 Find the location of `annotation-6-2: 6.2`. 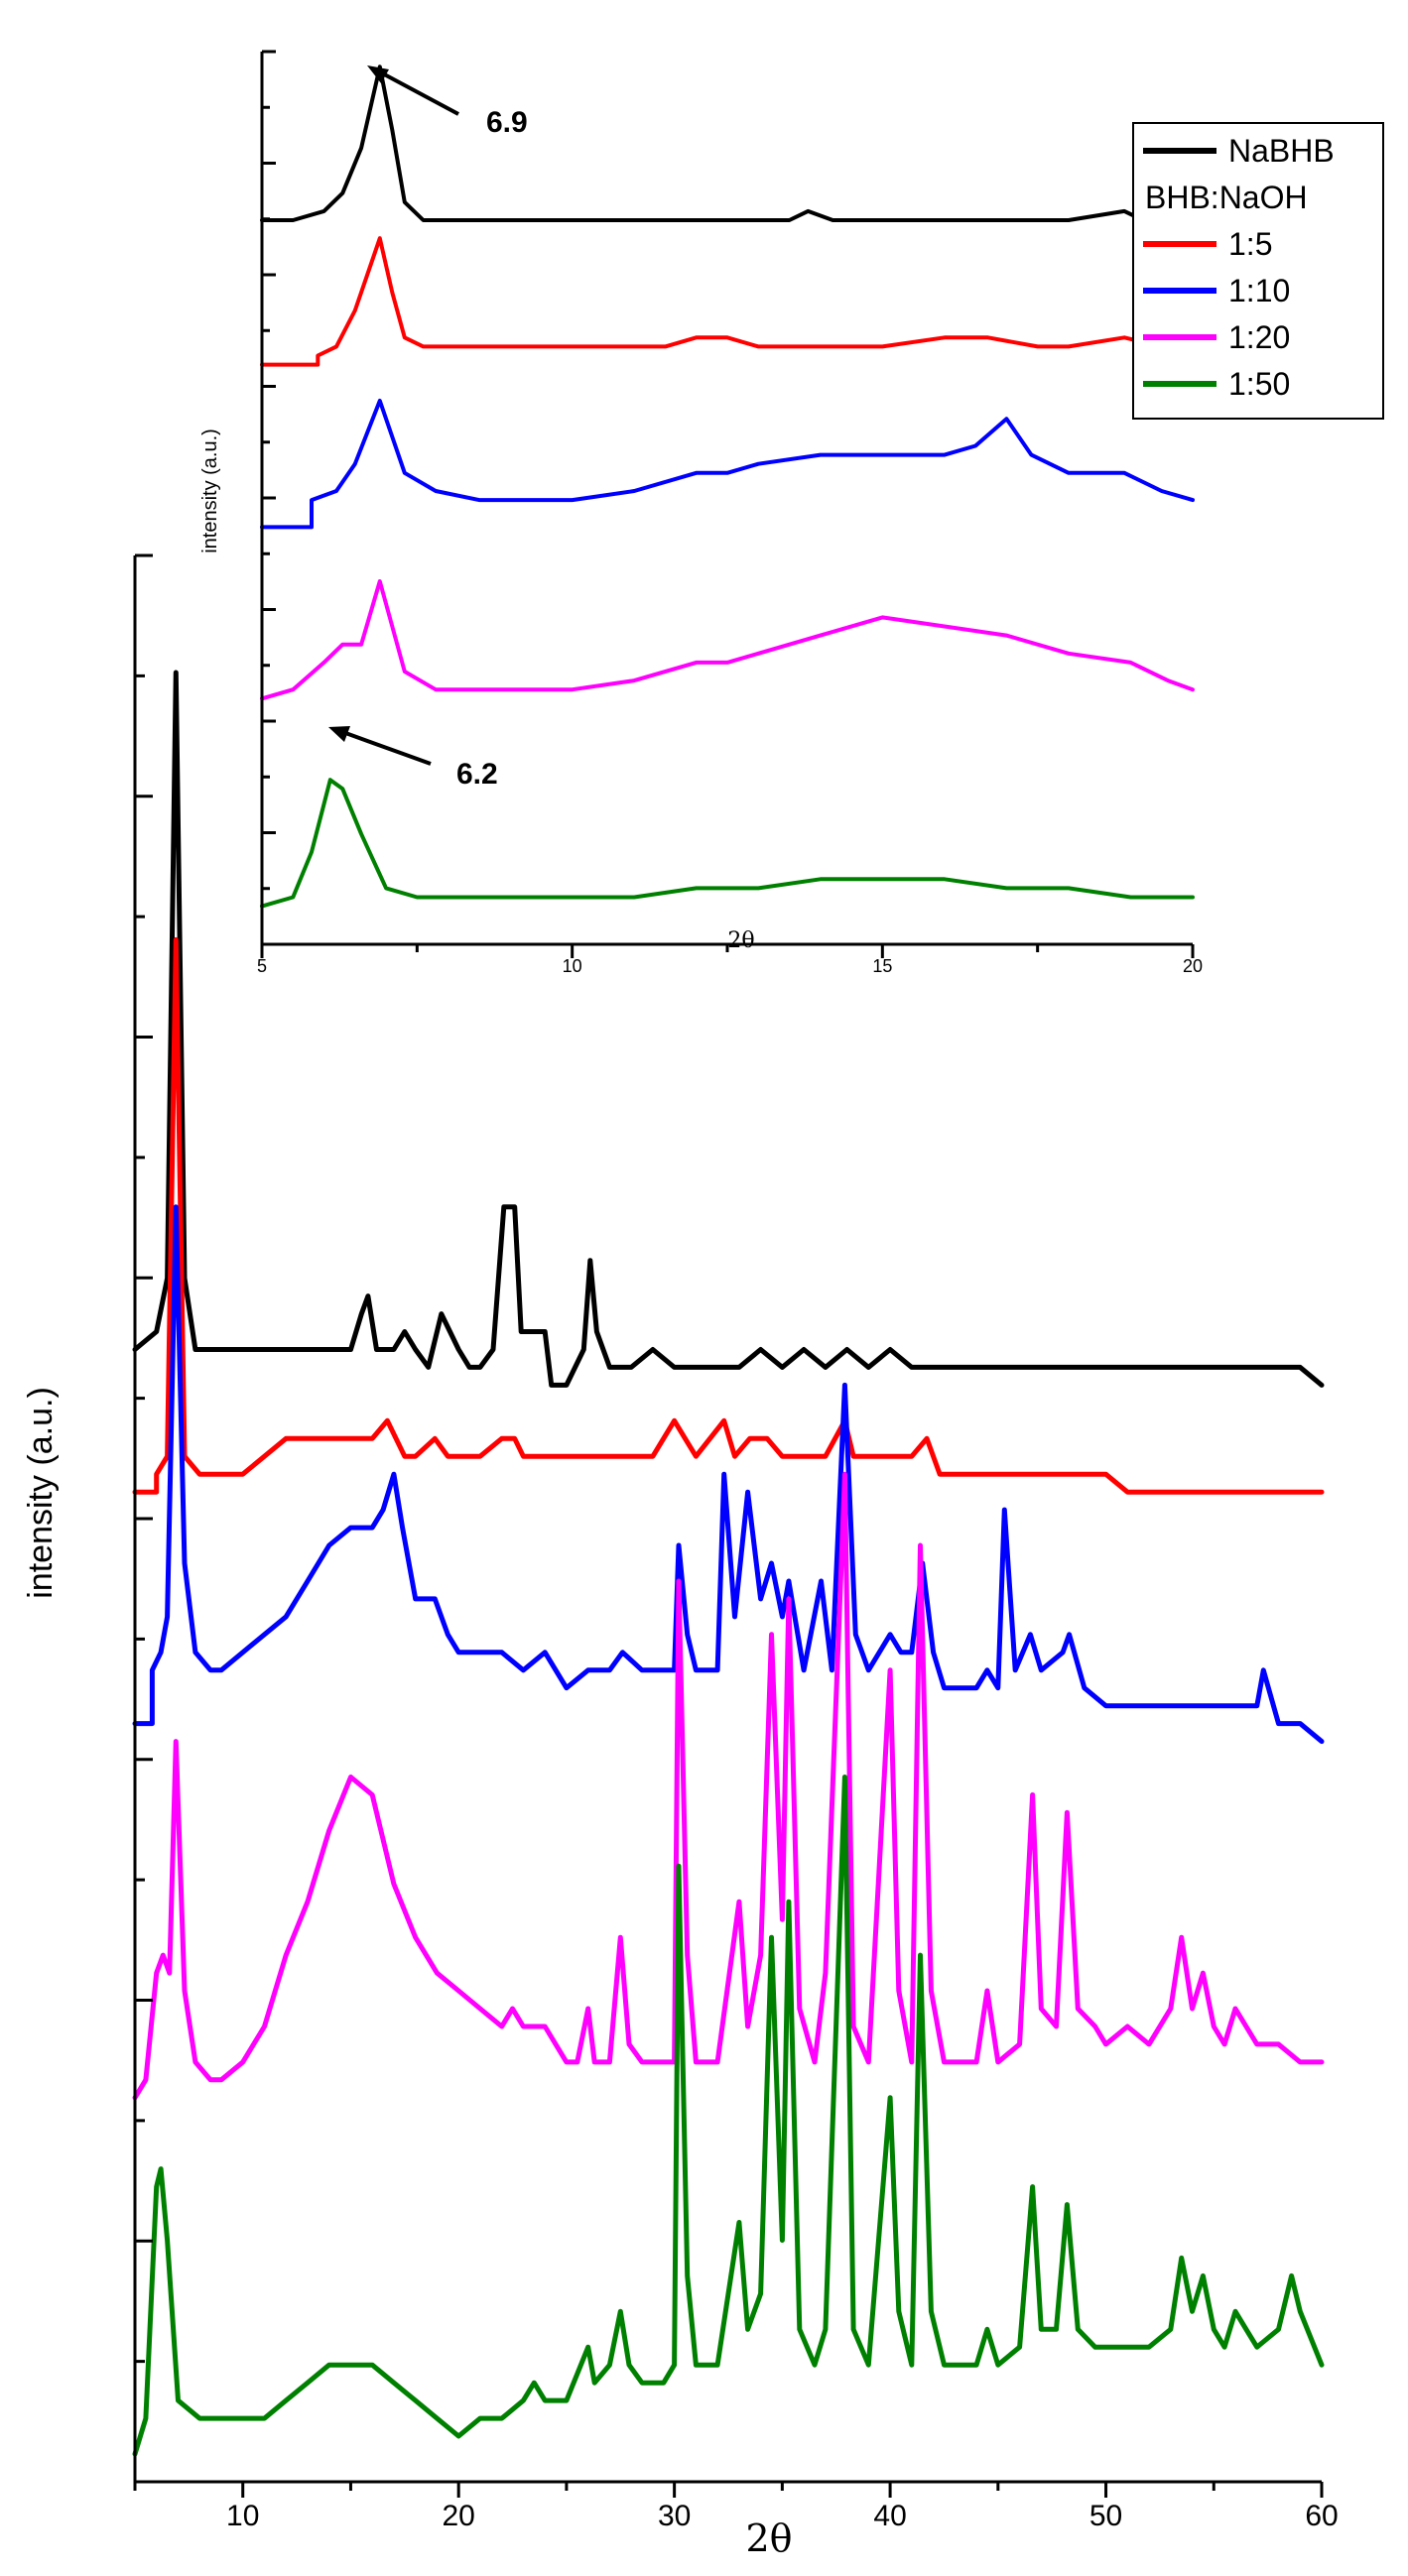

annotation-6-2: 6.2 is located at coordinates (413, 758).